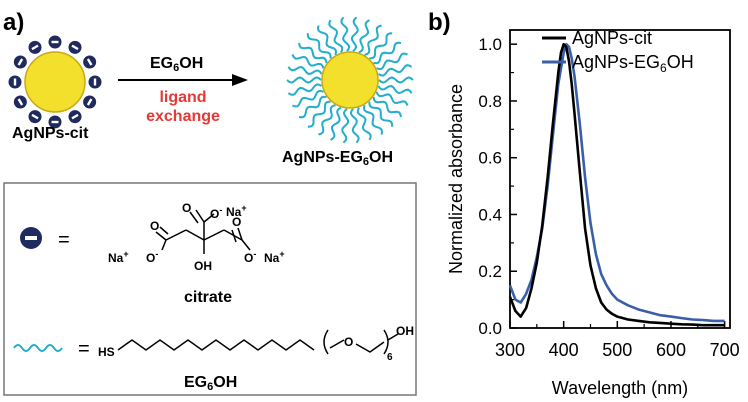  What do you see at coordinates (152, 257) in the screenshot?
I see `citrate-o-left-minus: O-` at bounding box center [152, 257].